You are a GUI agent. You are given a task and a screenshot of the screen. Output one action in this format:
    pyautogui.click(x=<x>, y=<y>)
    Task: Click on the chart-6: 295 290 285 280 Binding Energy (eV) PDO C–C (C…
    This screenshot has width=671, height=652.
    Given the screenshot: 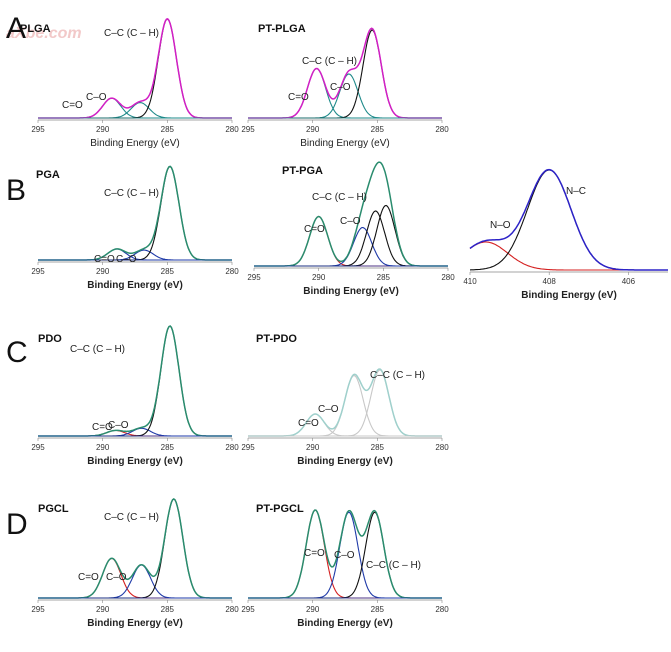 What is the action you would take?
    pyautogui.click(x=135, y=396)
    